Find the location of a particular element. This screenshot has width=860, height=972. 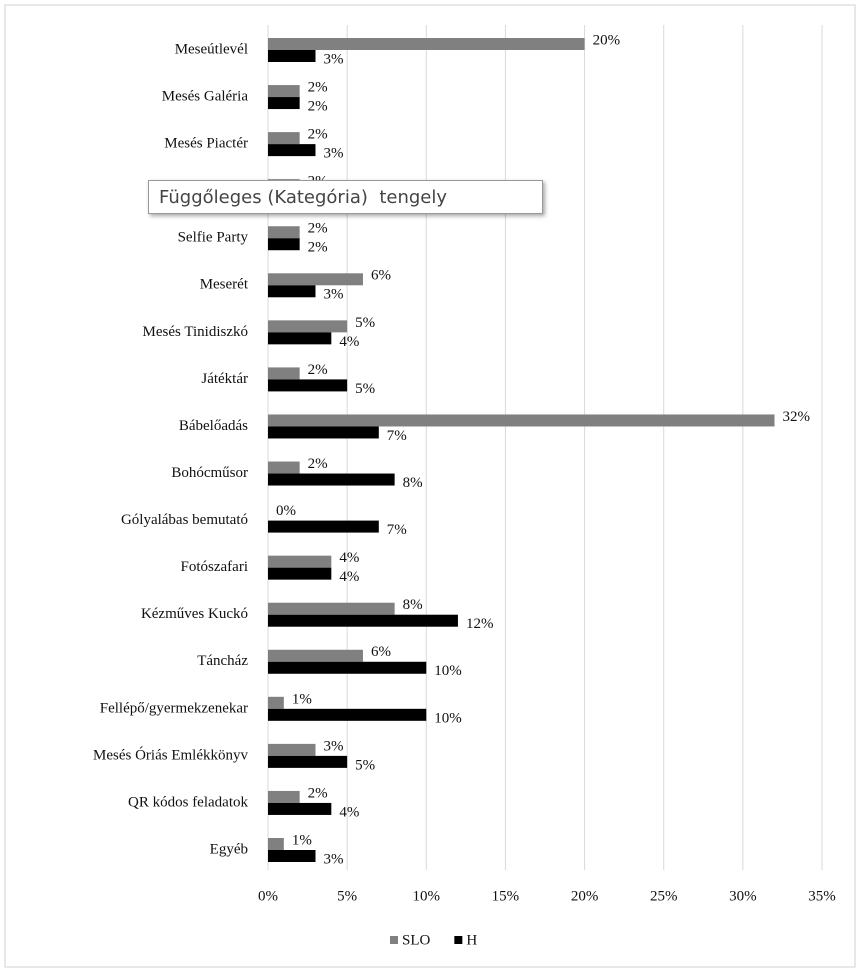

y-tick-label: Kézműves Kuckó is located at coordinates (194, 614).